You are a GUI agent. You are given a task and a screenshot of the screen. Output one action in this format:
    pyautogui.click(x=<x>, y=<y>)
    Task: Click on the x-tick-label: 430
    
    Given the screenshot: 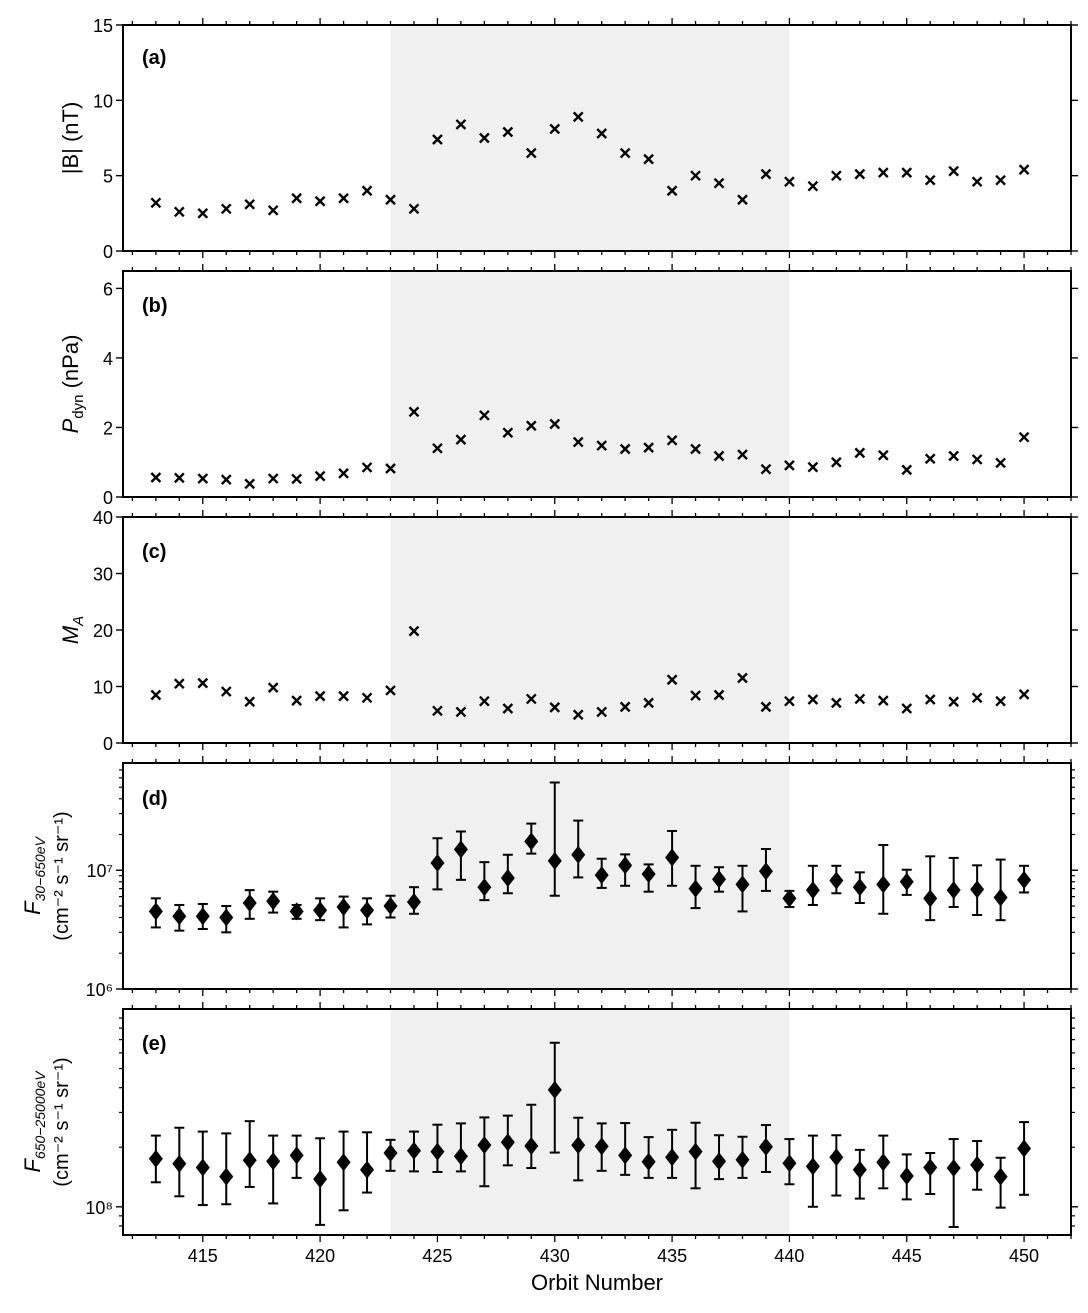 What is the action you would take?
    pyautogui.click(x=555, y=1256)
    